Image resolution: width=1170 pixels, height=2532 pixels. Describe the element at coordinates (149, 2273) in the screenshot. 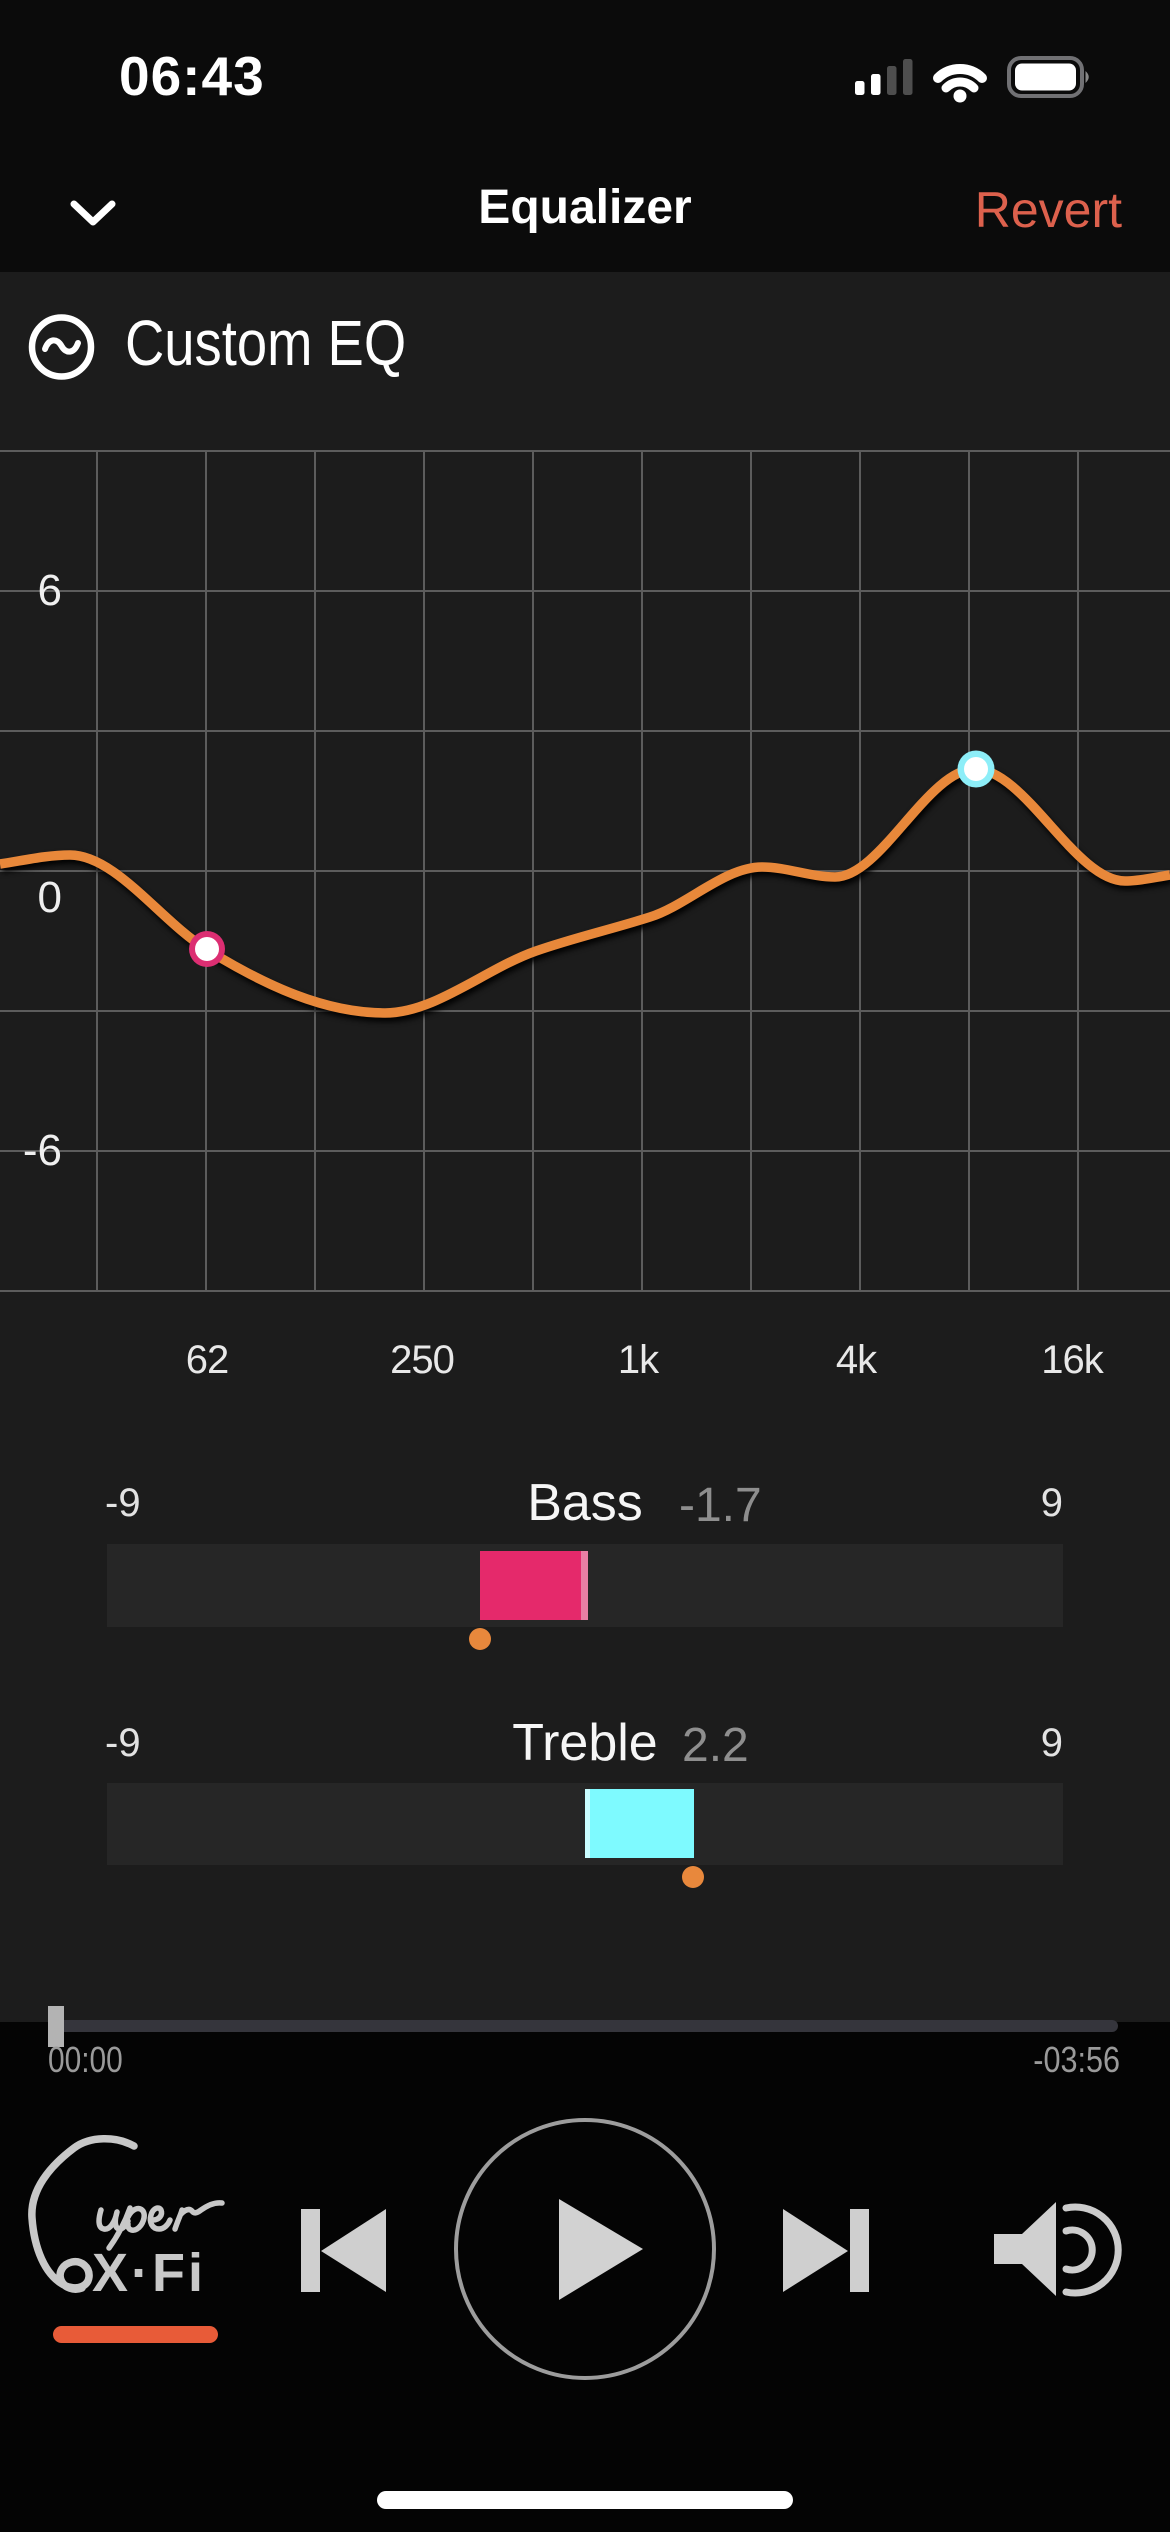

I see `svg-text: X·Fi` at that location.